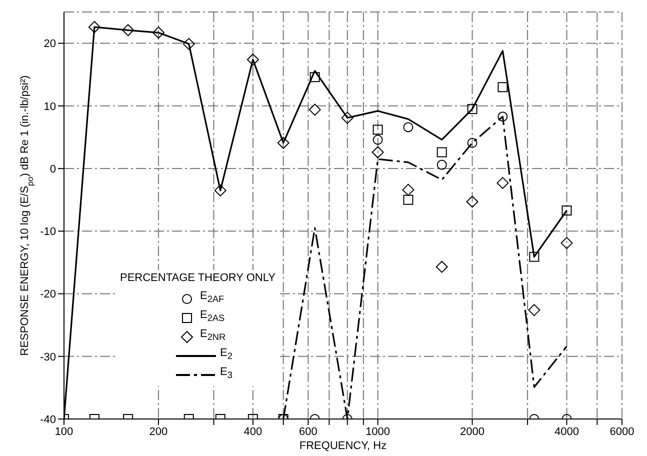 This screenshot has width=647, height=456. What do you see at coordinates (212, 317) in the screenshot?
I see `legend-label: E$_{2AS}$` at bounding box center [212, 317].